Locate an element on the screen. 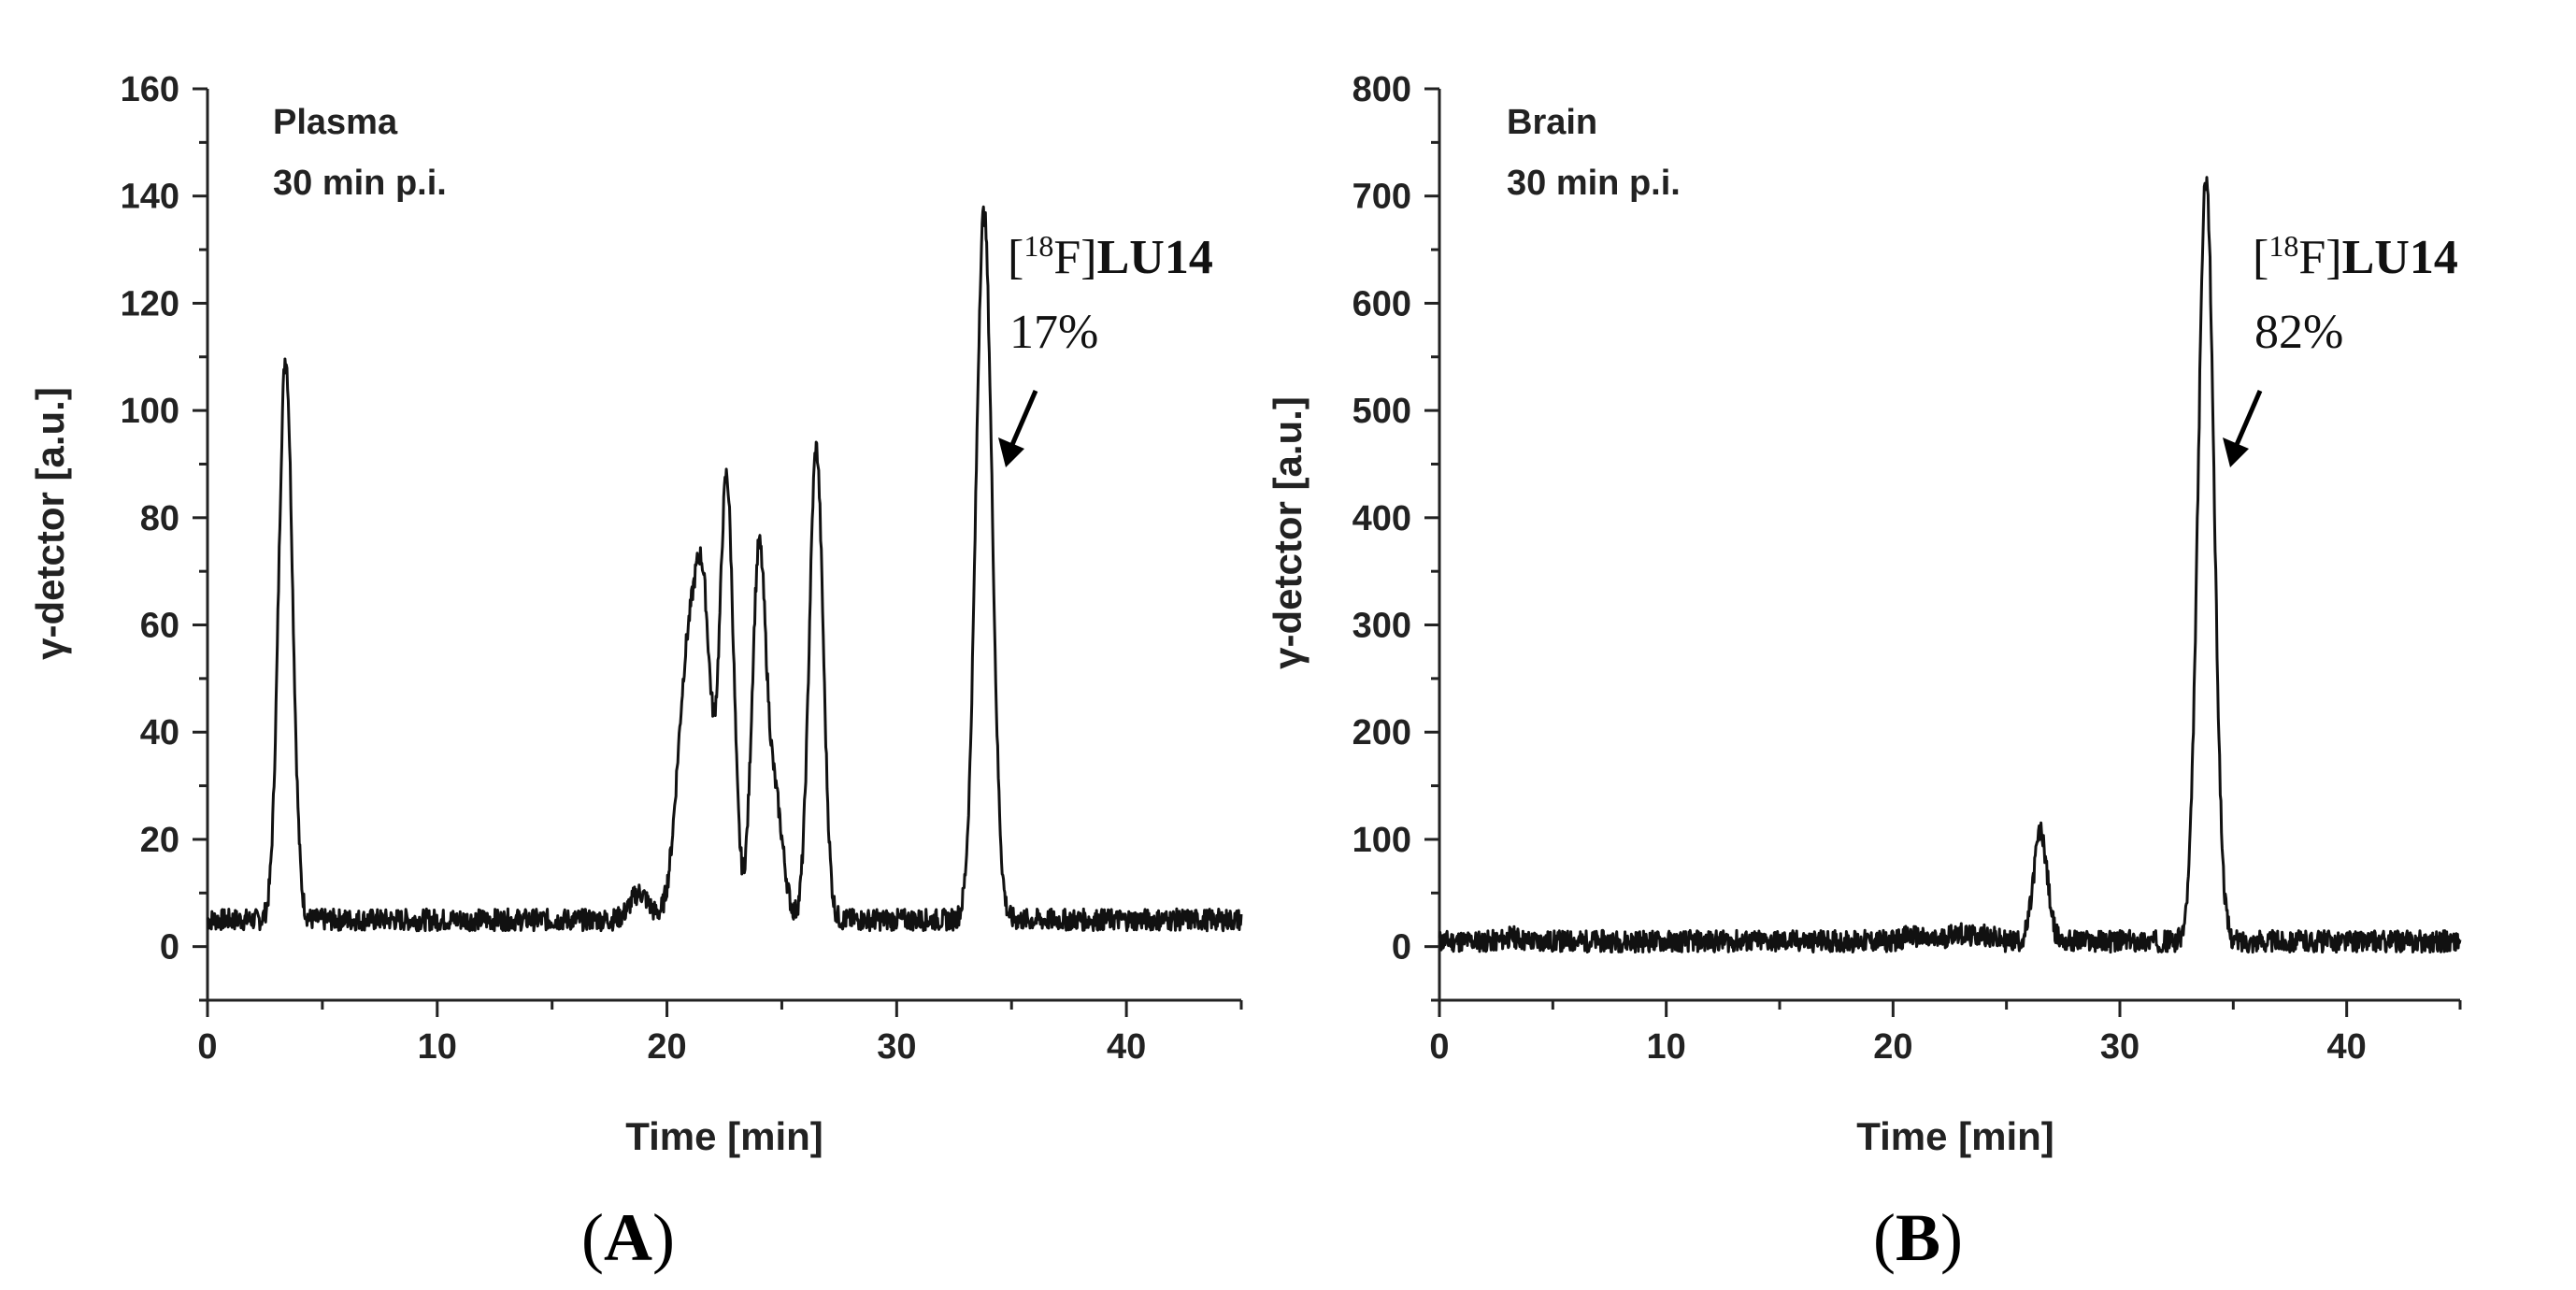 Image resolution: width=2576 pixels, height=1290 pixels. panel-b-y-tick-label: 500 is located at coordinates (1381, 411).